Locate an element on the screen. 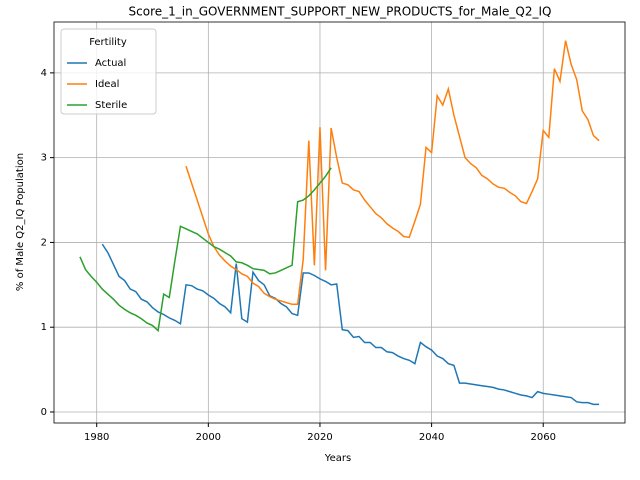 Image resolution: width=640 pixels, height=480 pixels. y-axis-label: % of Male Q2_IQ Population is located at coordinates (20, 222).